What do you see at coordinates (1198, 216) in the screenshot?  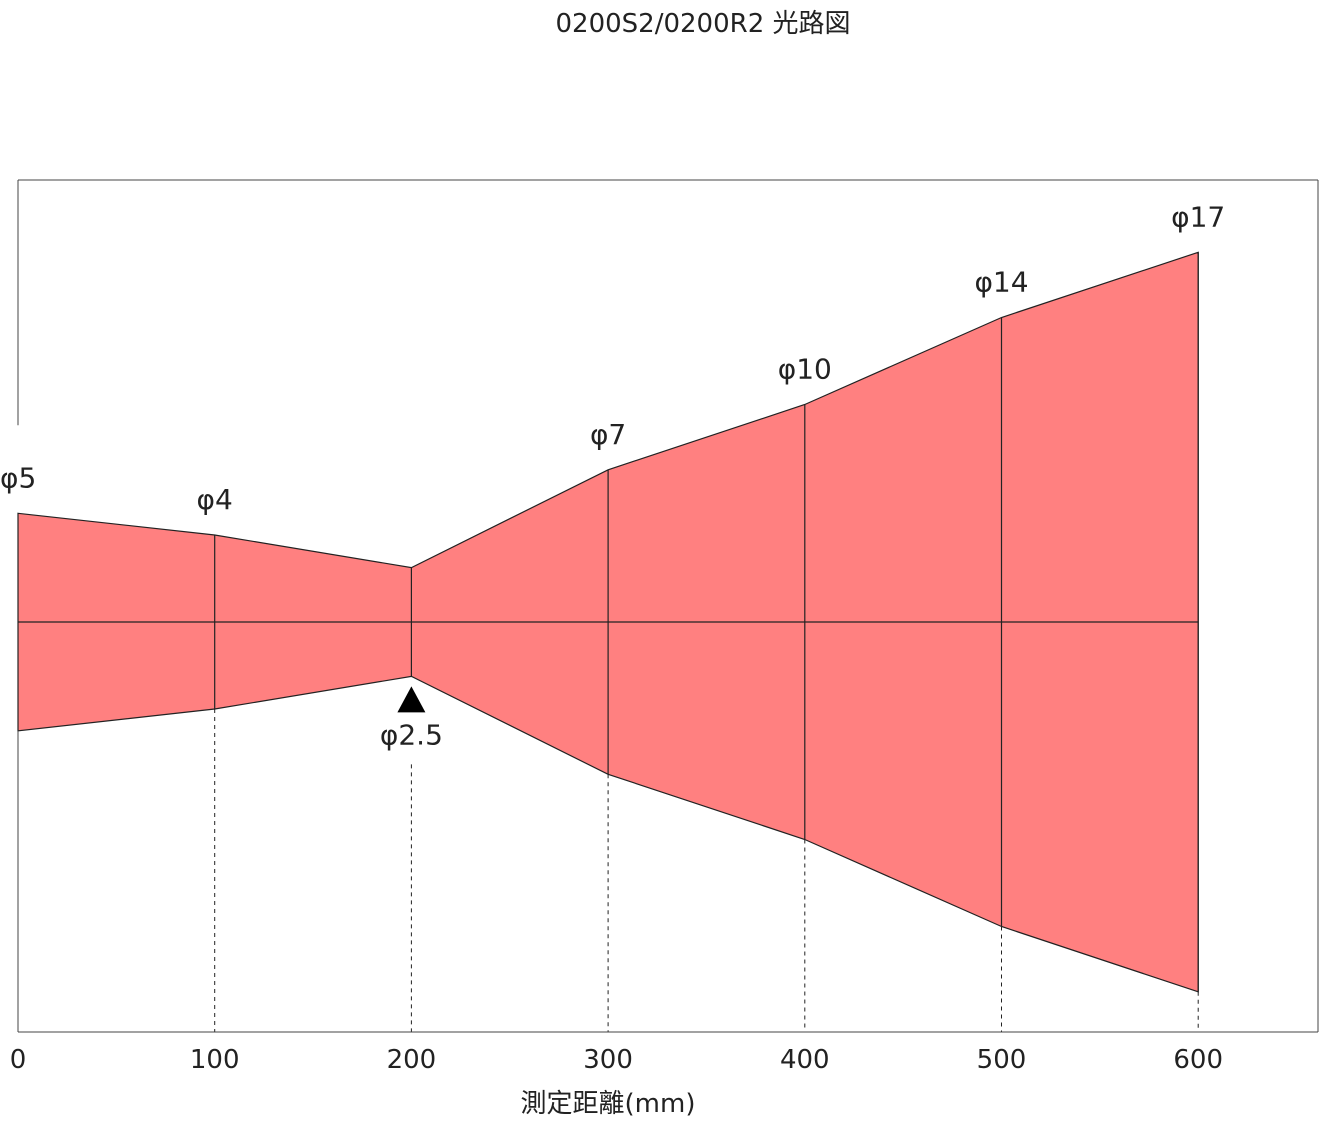 I see `diameter-label: φ17` at bounding box center [1198, 216].